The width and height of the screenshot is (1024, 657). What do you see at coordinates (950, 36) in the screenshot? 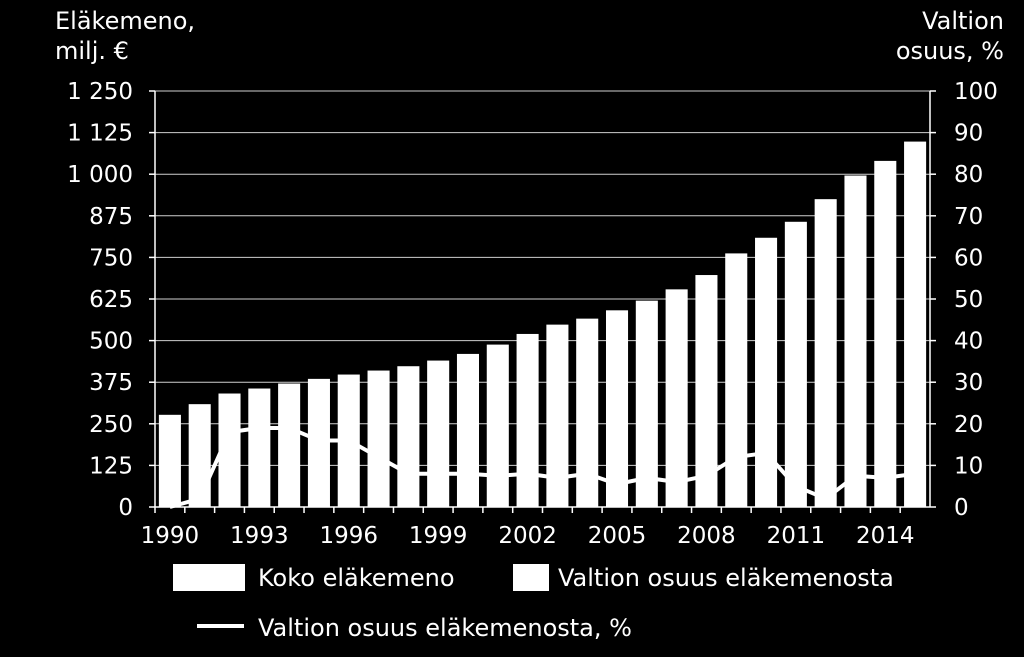
I see `right-axis-title: Valtion osuus, %` at bounding box center [950, 36].